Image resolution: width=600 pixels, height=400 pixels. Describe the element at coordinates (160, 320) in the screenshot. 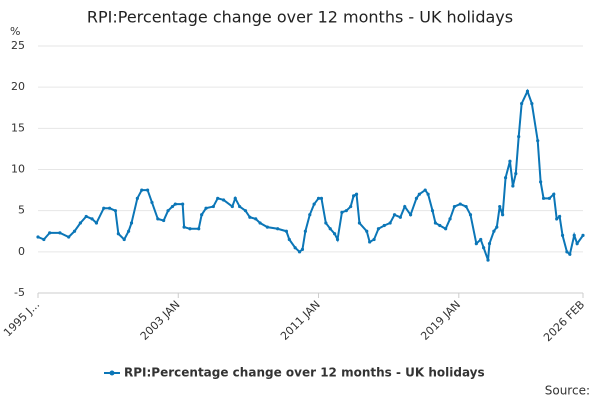

I see `x-tick-label: 2003 JAN` at that location.